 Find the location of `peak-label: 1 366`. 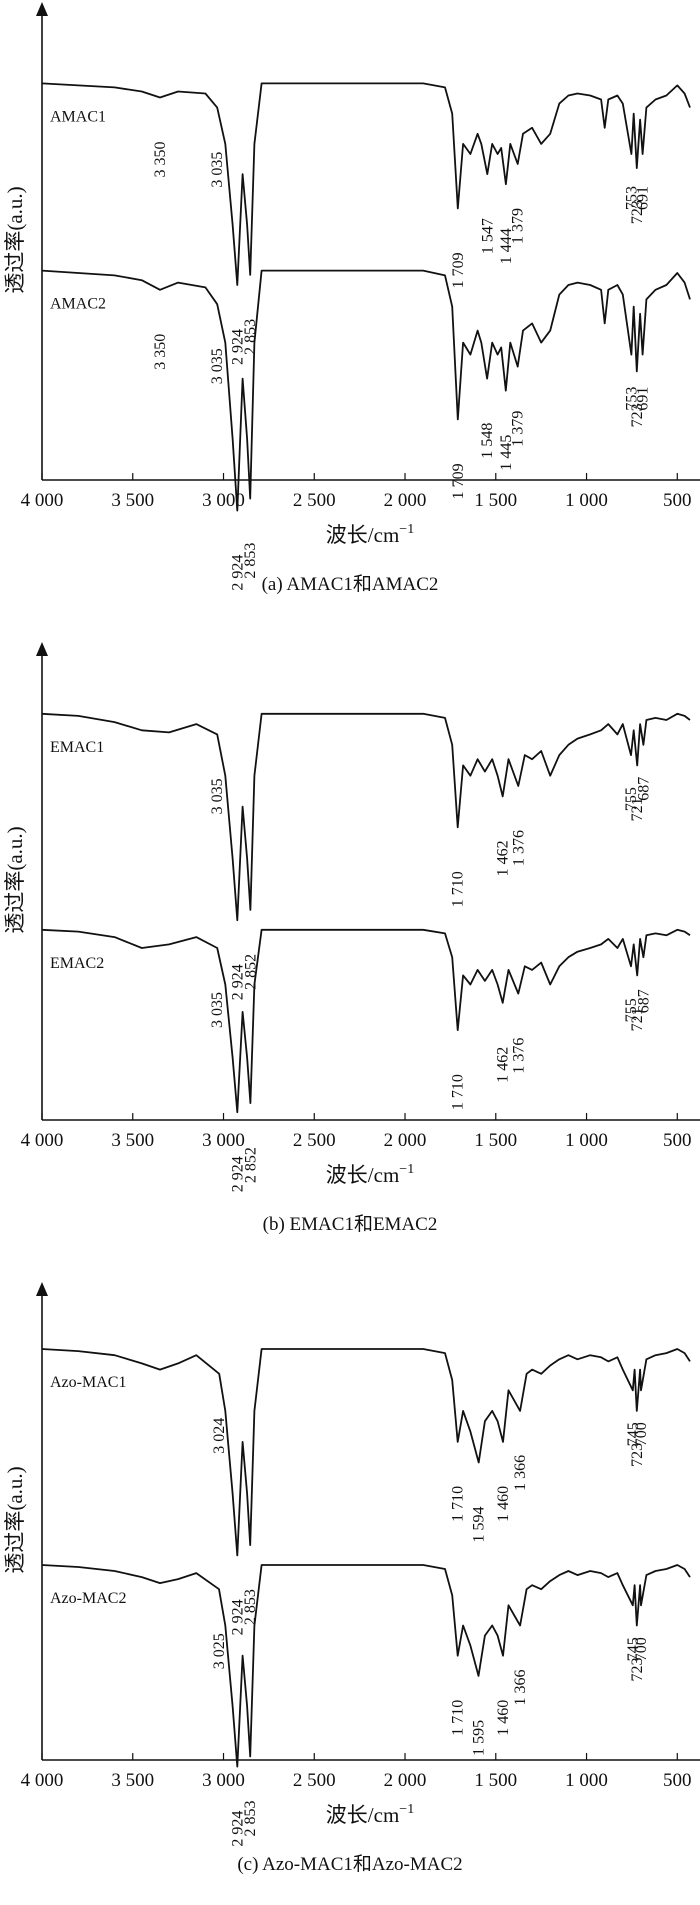

peak-label: 1 366 is located at coordinates (520, 1688).